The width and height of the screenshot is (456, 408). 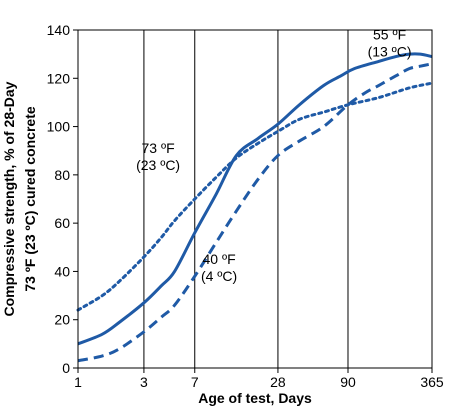 I want to click on y-tick-label: 120, so click(x=59, y=78).